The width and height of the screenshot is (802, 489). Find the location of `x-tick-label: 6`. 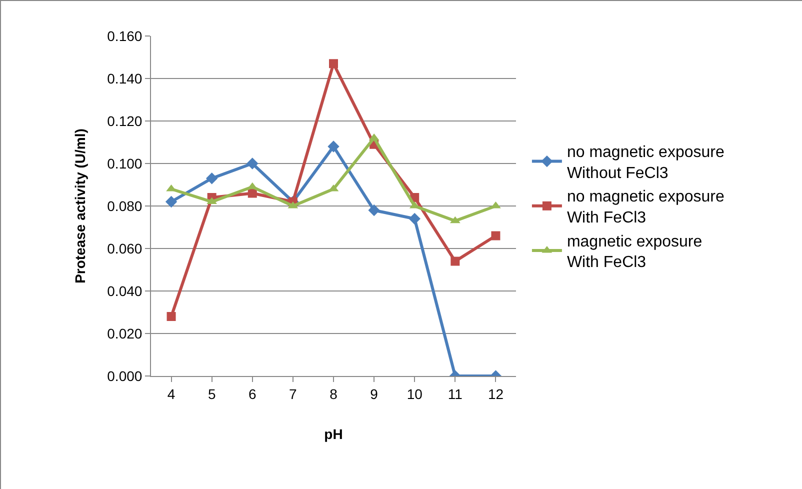

x-tick-label: 6 is located at coordinates (252, 394).